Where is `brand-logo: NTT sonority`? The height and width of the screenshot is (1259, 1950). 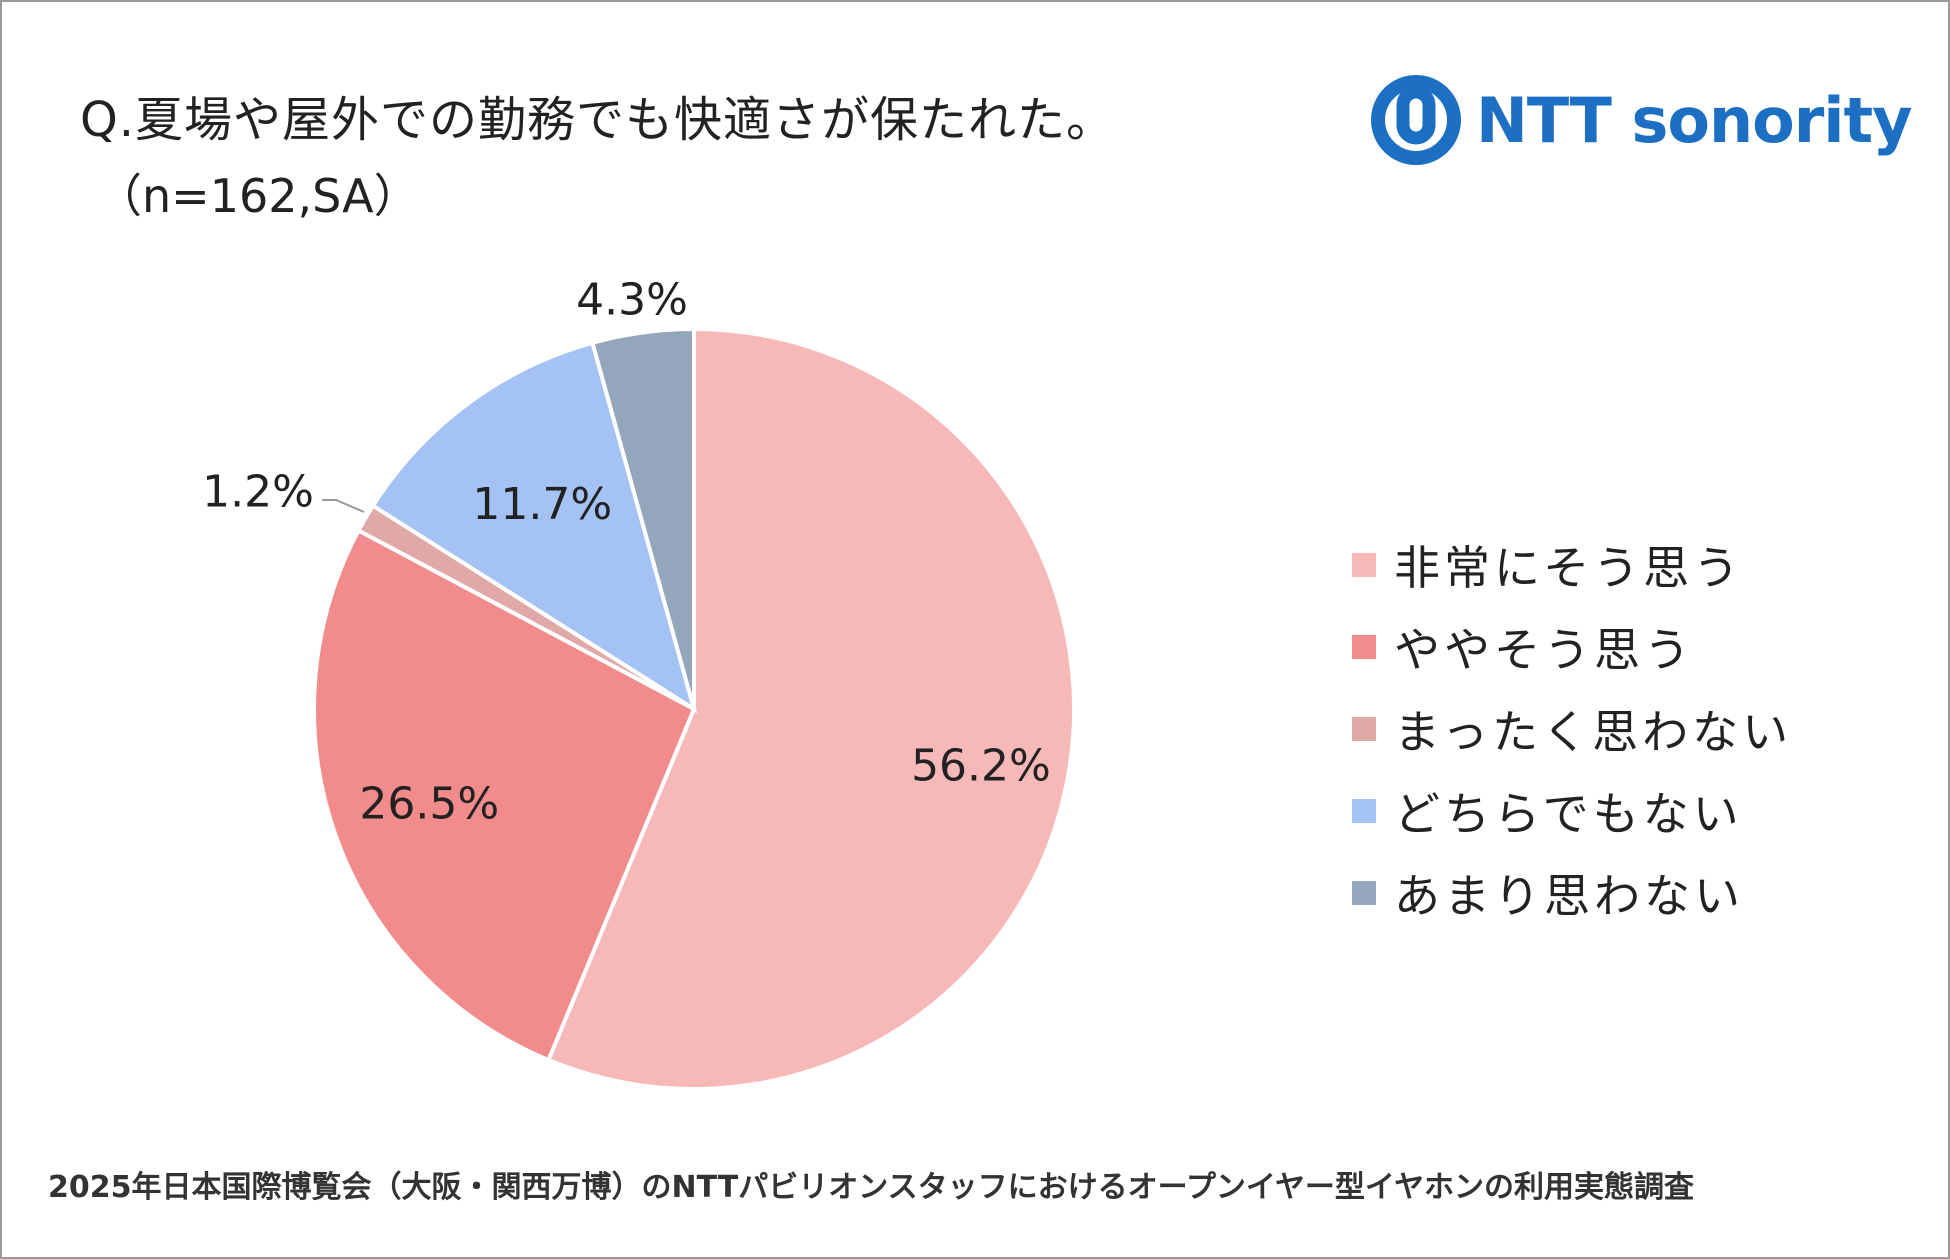
brand-logo: NTT sonority is located at coordinates (1640, 120).